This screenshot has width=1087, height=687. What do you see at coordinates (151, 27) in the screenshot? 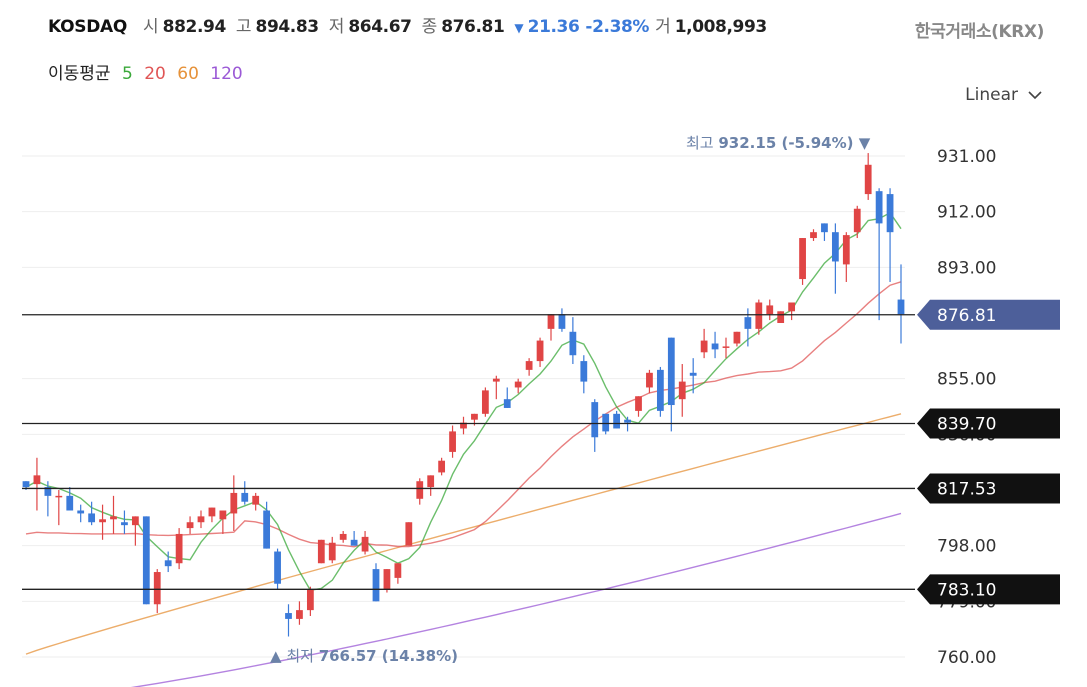
I see `open-label: 시` at bounding box center [151, 27].